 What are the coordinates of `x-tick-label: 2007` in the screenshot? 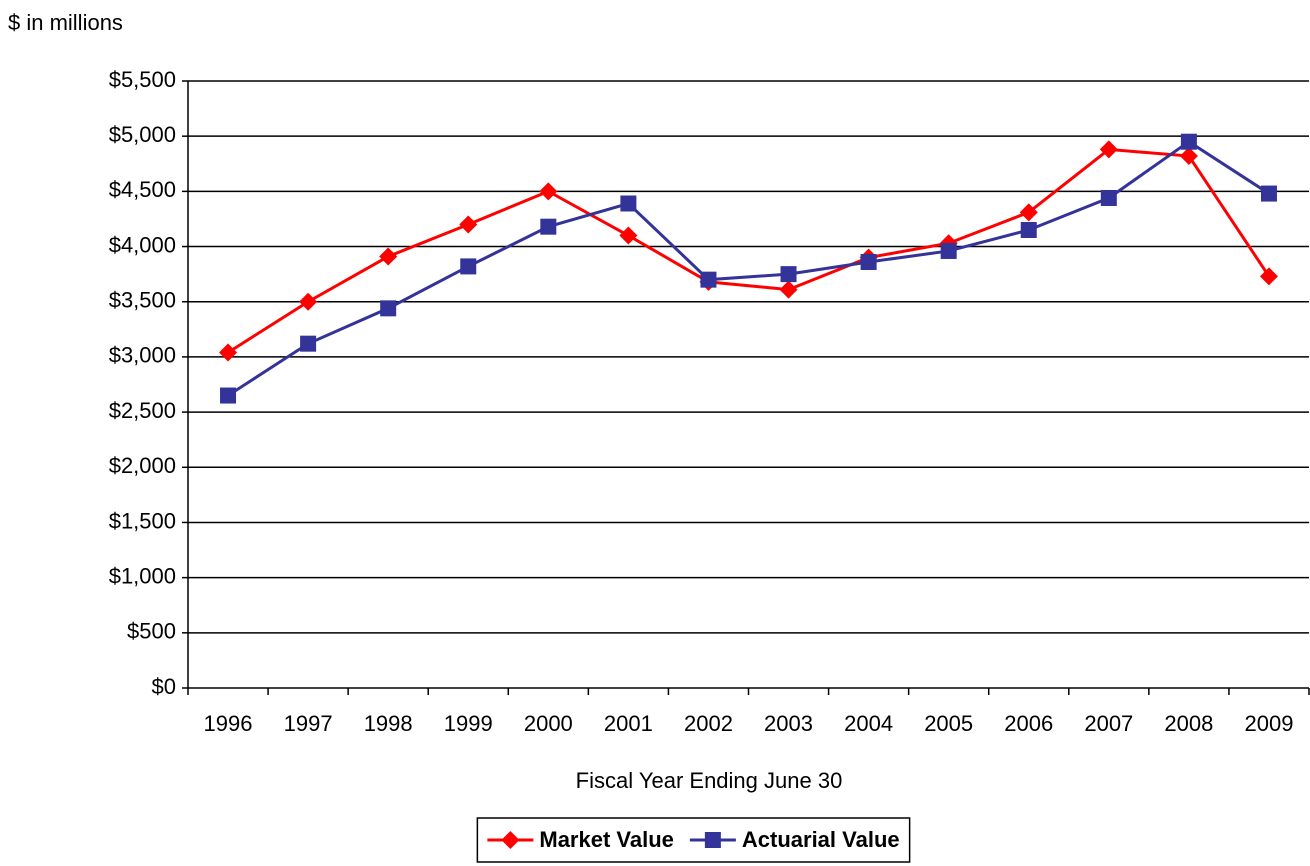 It's located at (1108, 723).